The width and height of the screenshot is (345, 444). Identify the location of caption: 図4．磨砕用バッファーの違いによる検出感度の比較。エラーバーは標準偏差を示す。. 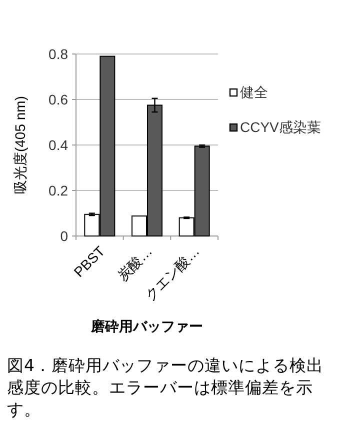
(165, 388).